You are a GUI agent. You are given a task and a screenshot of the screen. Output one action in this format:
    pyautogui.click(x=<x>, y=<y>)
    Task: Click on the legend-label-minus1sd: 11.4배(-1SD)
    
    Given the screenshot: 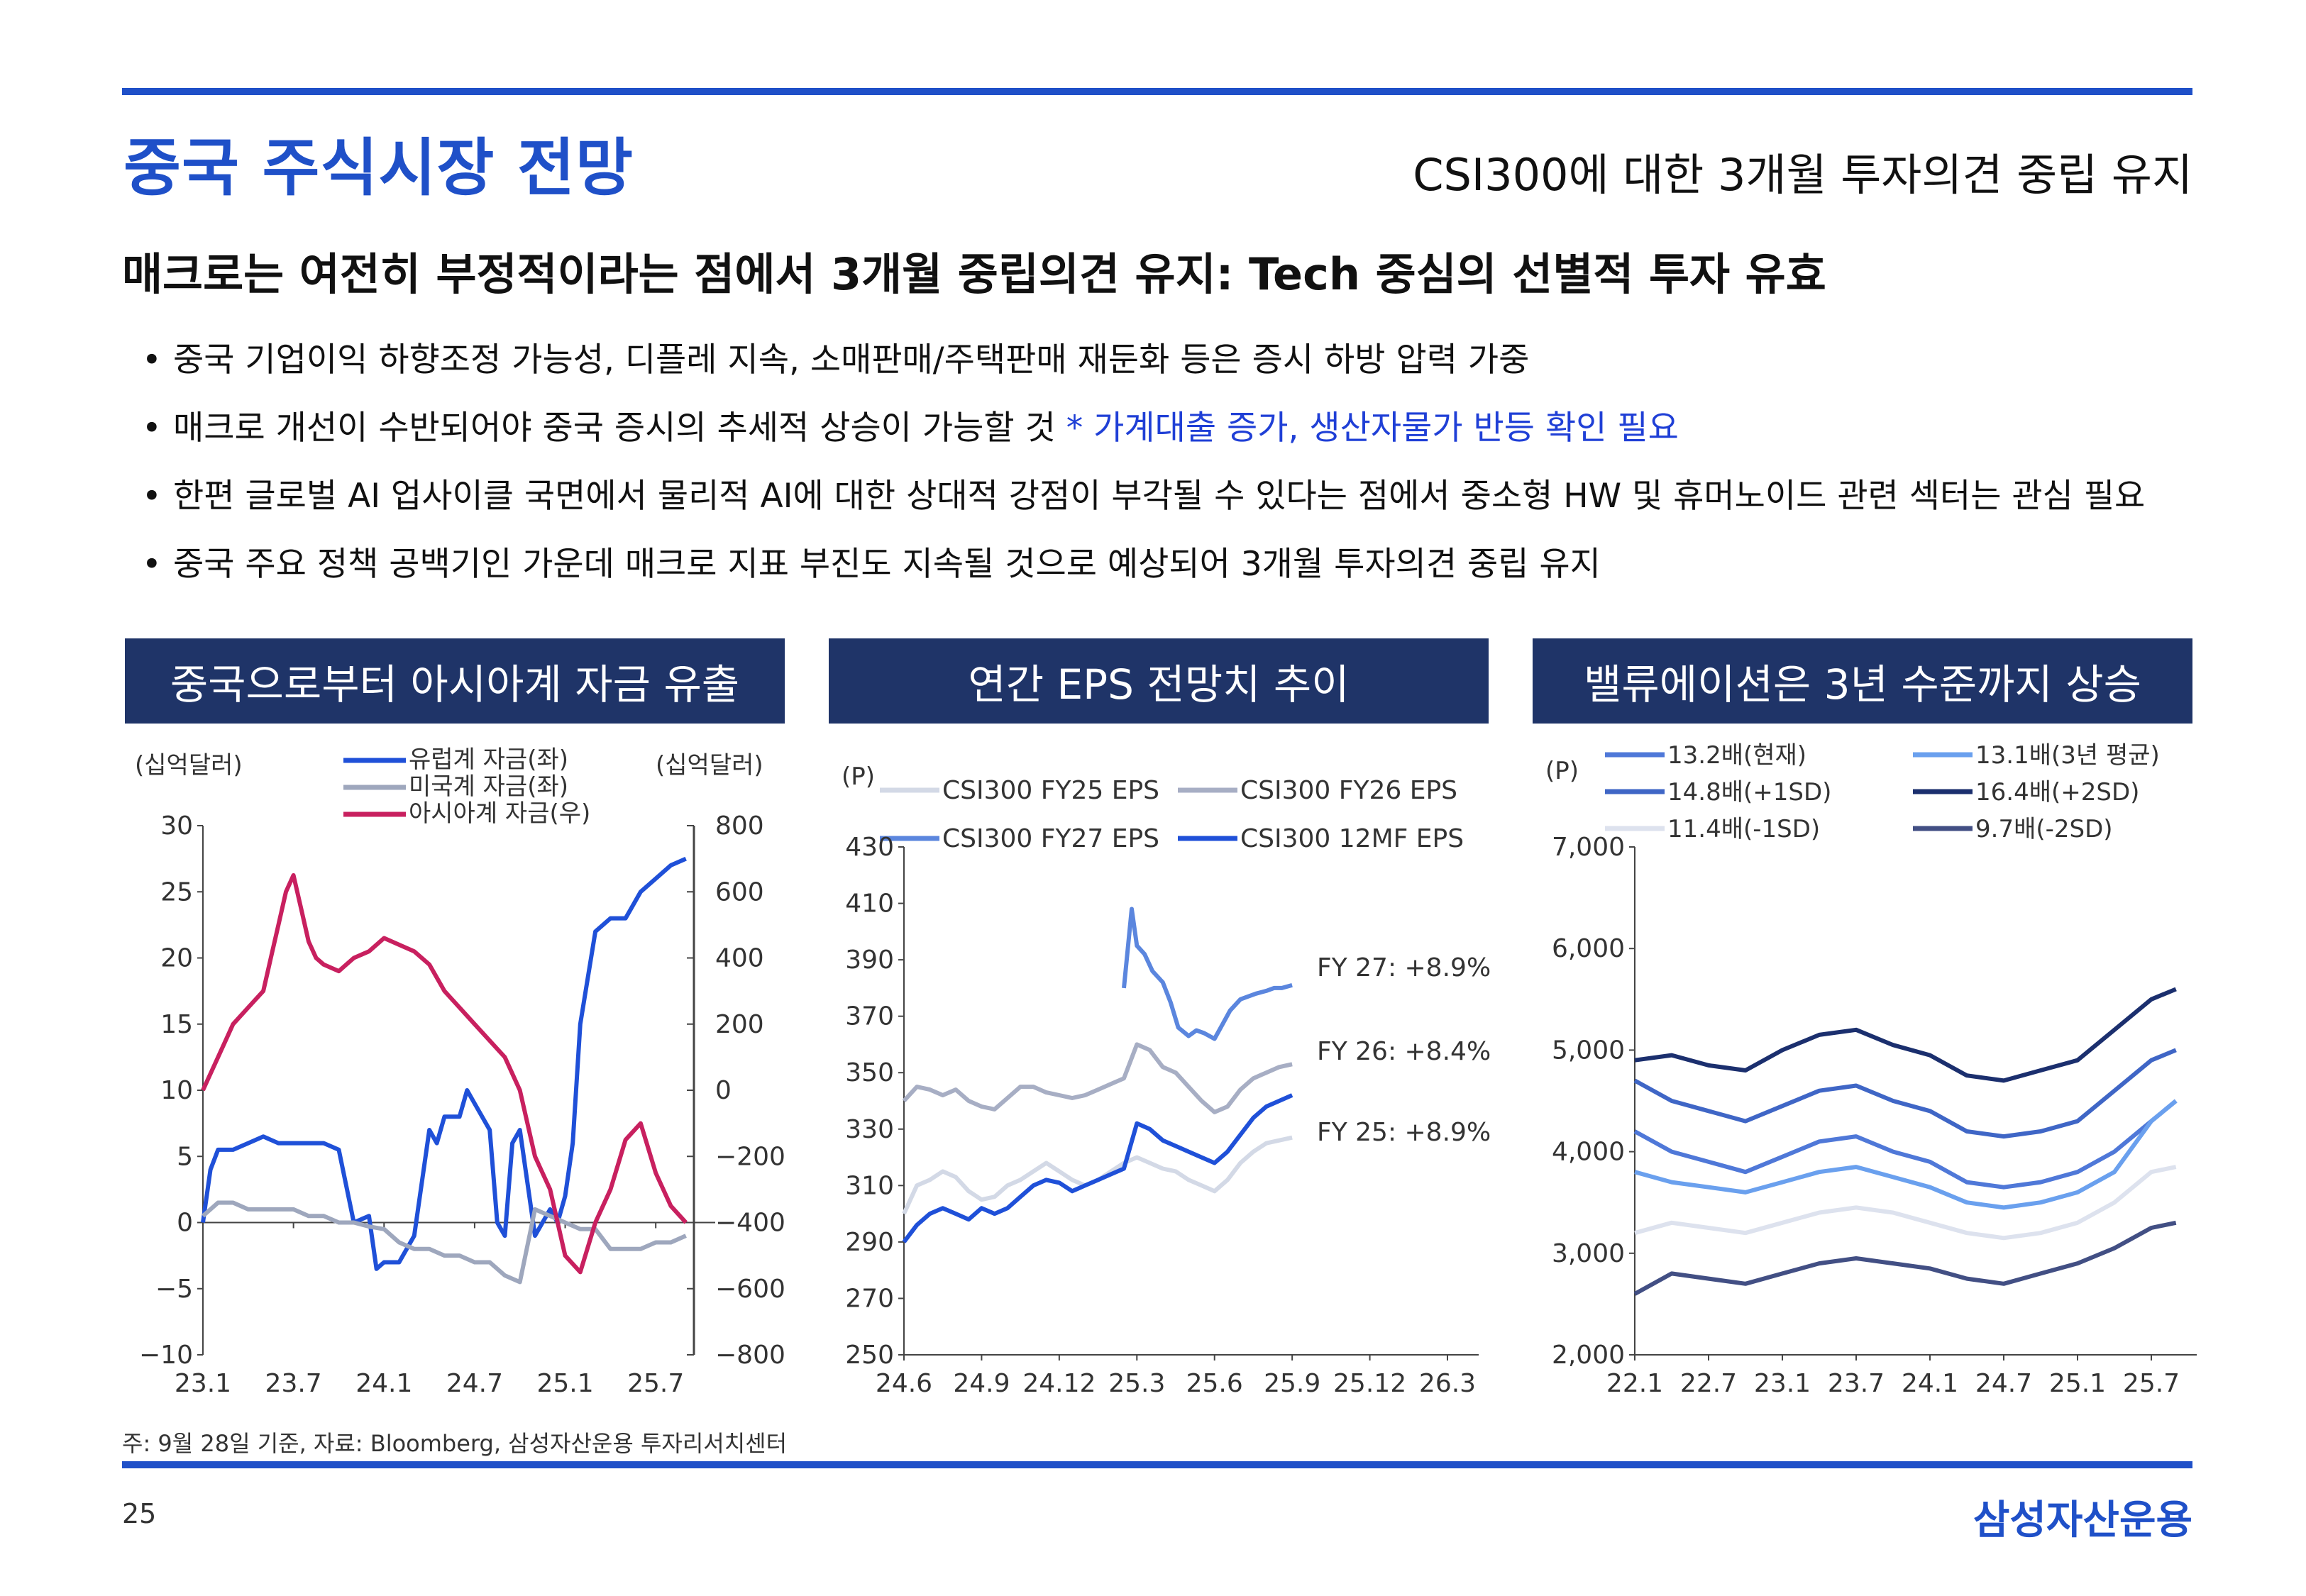 What is the action you would take?
    pyautogui.click(x=1743, y=829)
    